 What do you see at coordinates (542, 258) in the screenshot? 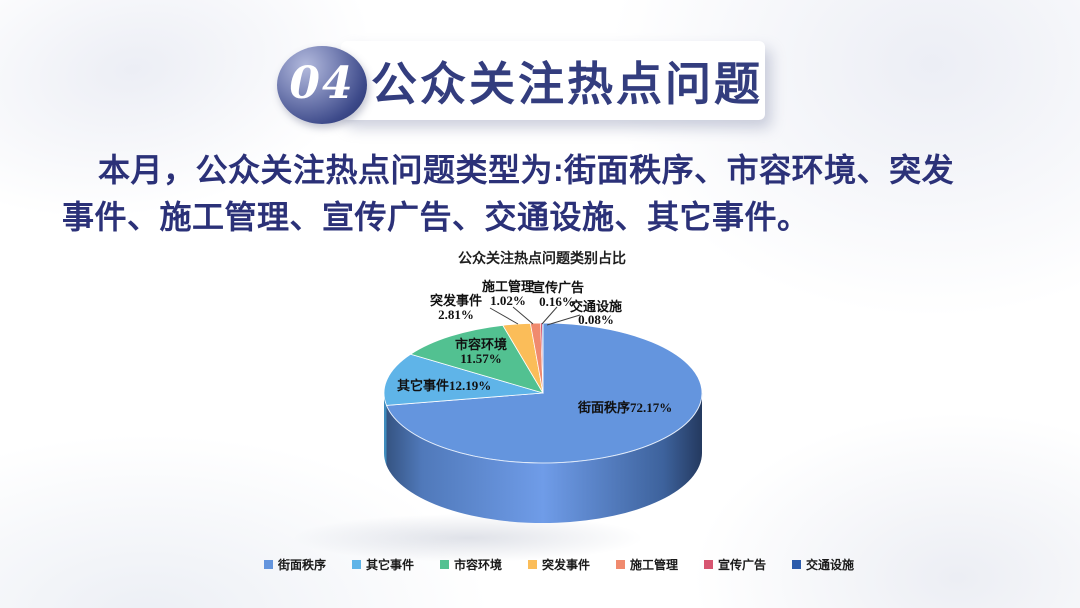
I see `chart-title: 公众关注热点问题类别占比` at bounding box center [542, 258].